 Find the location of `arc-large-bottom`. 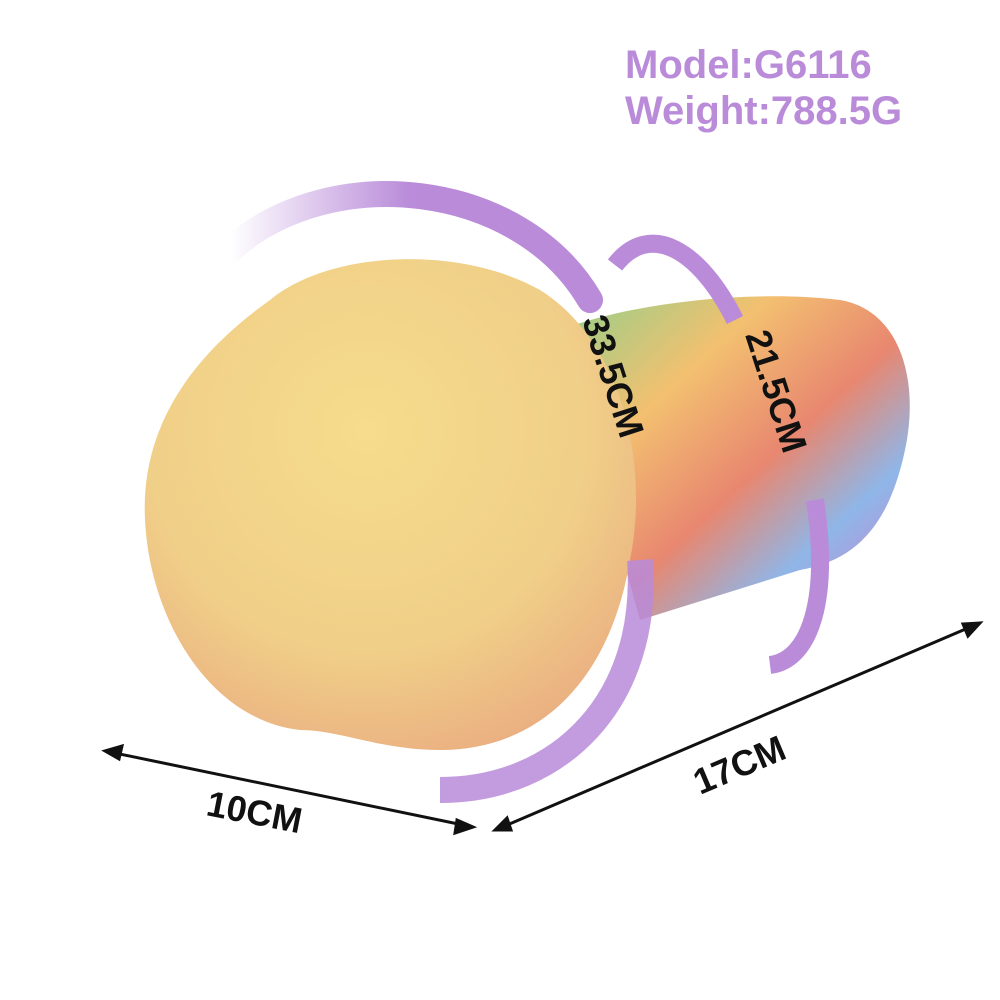

arc-large-bottom is located at coordinates (546, 681).